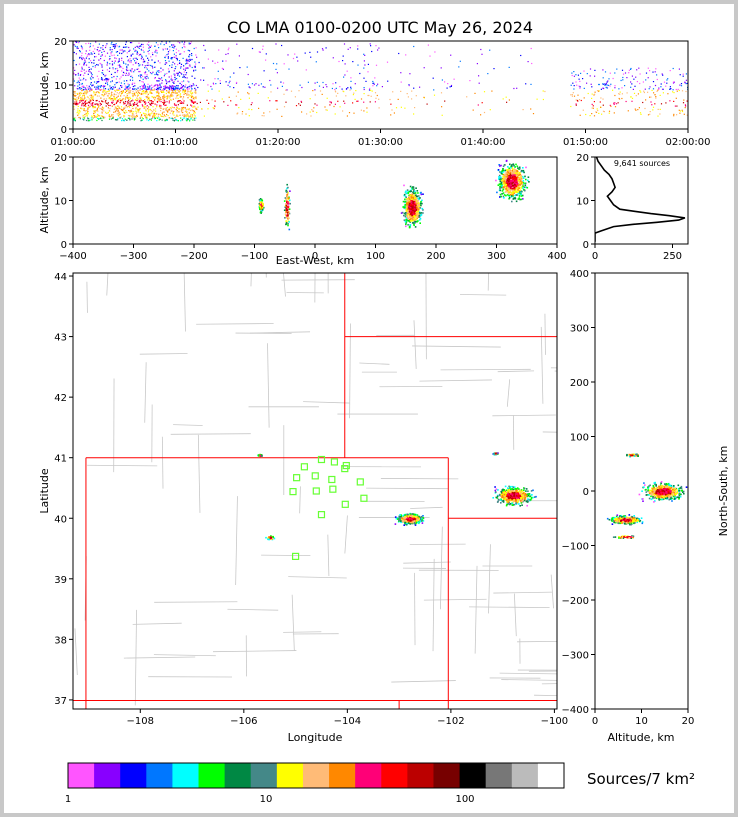 The height and width of the screenshot is (817, 738). I want to click on count-tick-label: 250, so click(672, 256).